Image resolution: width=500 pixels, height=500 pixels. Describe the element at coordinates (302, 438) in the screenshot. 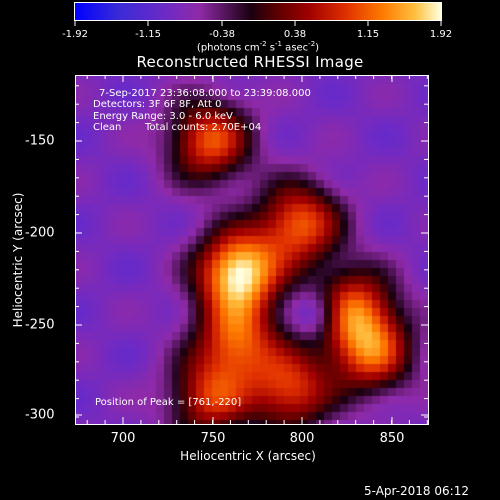

I see `x-tick-label: 800` at that location.